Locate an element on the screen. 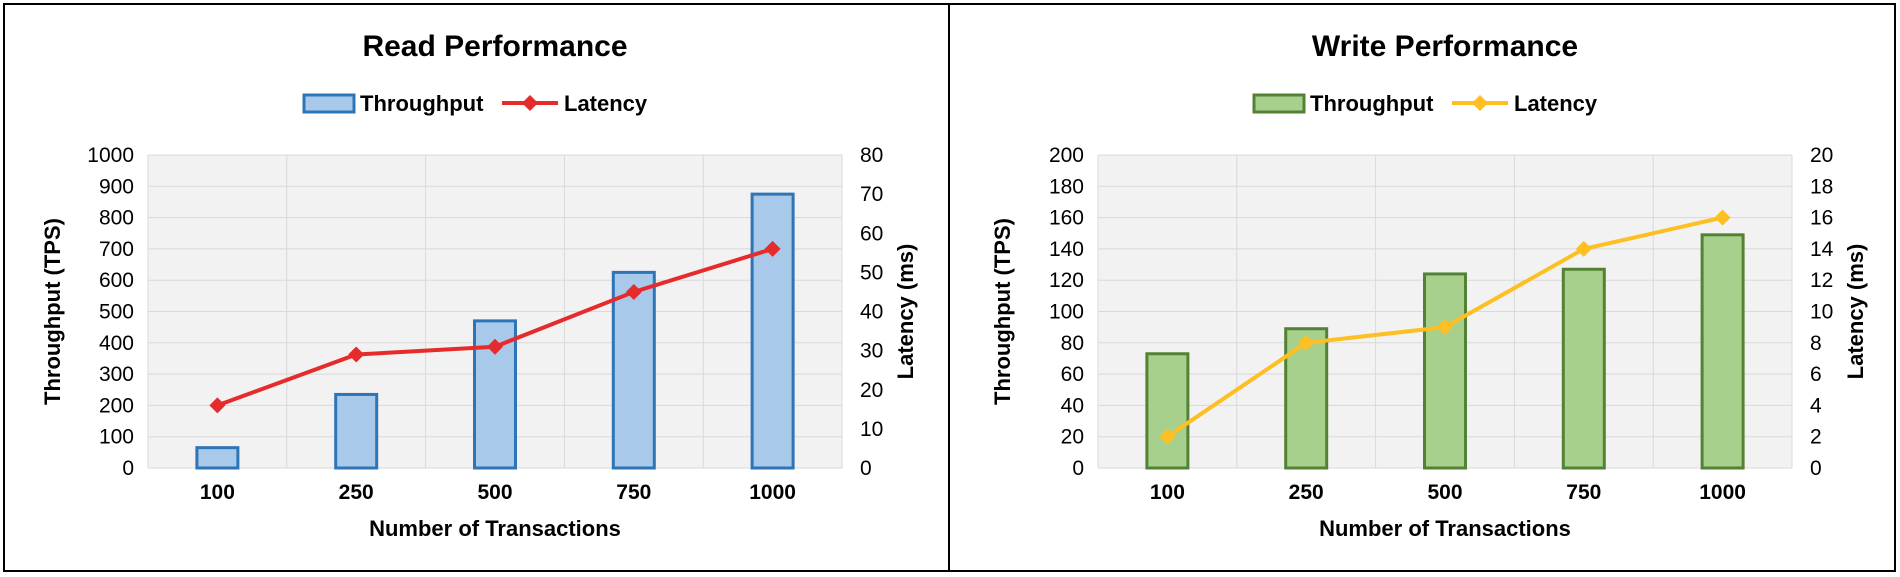  y-tick-label: 1000 is located at coordinates (110, 155).